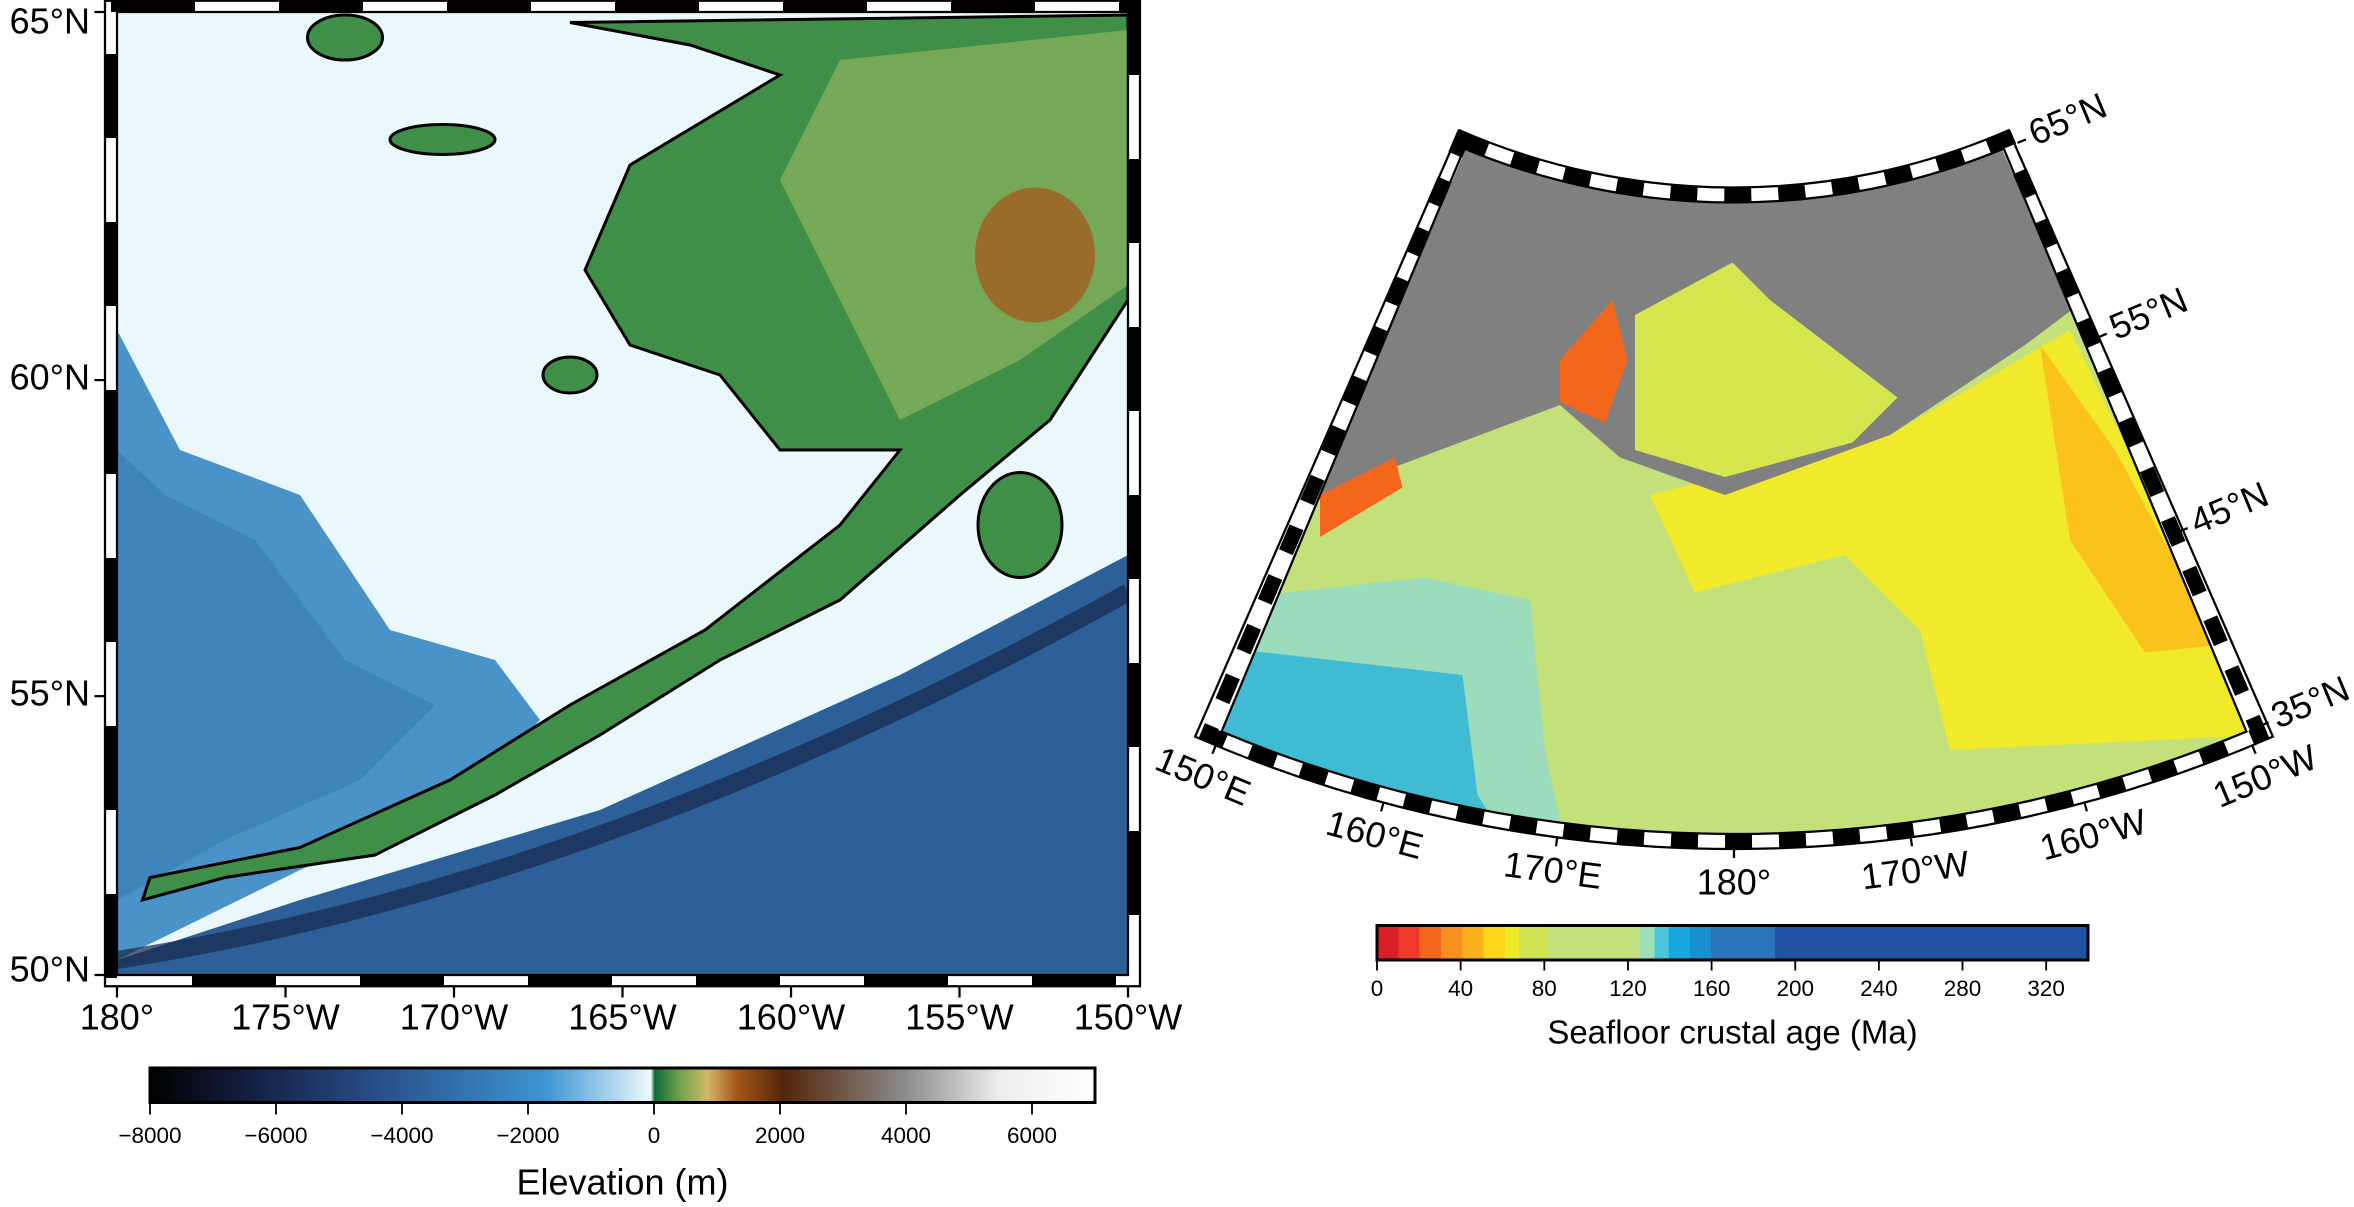  What do you see at coordinates (1128, 1016) in the screenshot?
I see `lon-label: 150°W` at bounding box center [1128, 1016].